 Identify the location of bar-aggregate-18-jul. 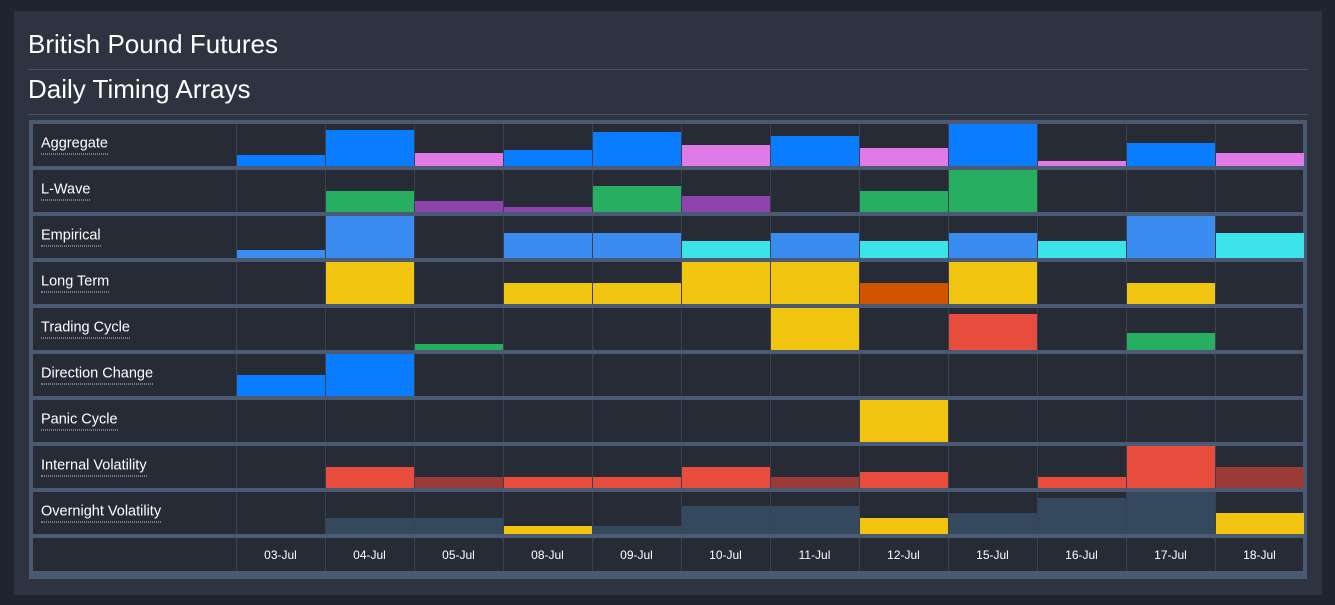
(1260, 159).